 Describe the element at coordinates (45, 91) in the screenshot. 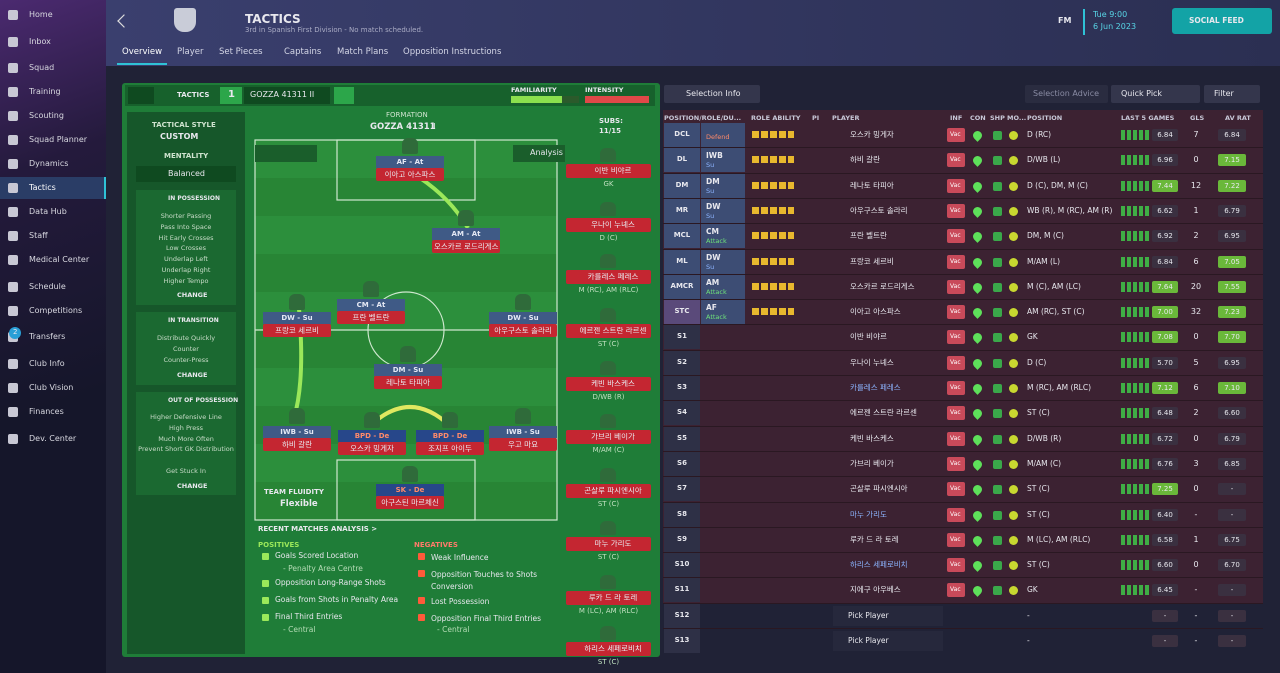

I see `nav-item: Training` at that location.